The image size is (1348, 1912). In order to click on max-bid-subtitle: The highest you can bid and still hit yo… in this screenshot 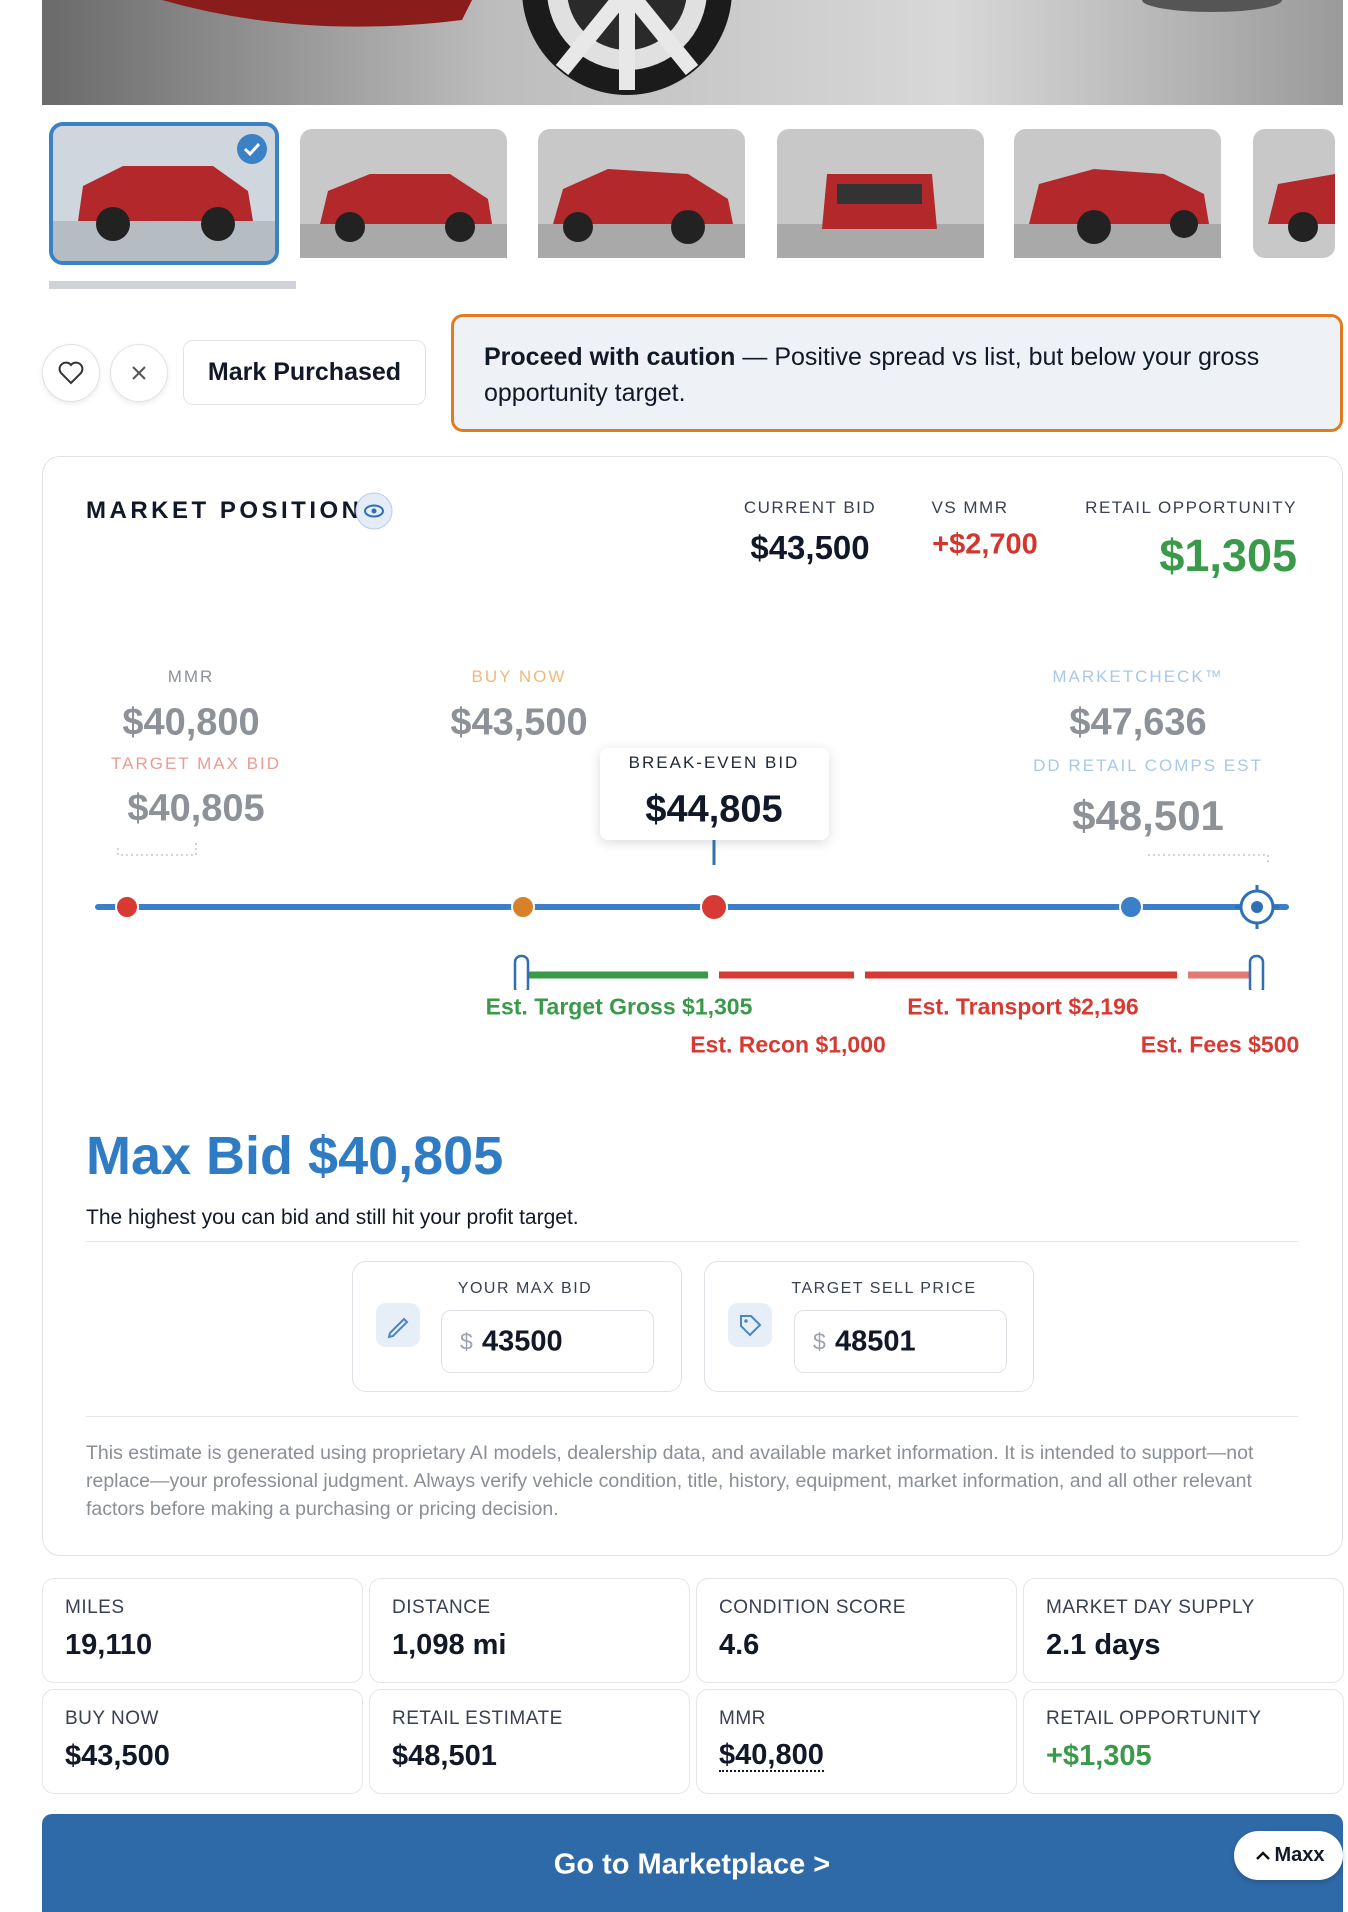, I will do `click(332, 1217)`.